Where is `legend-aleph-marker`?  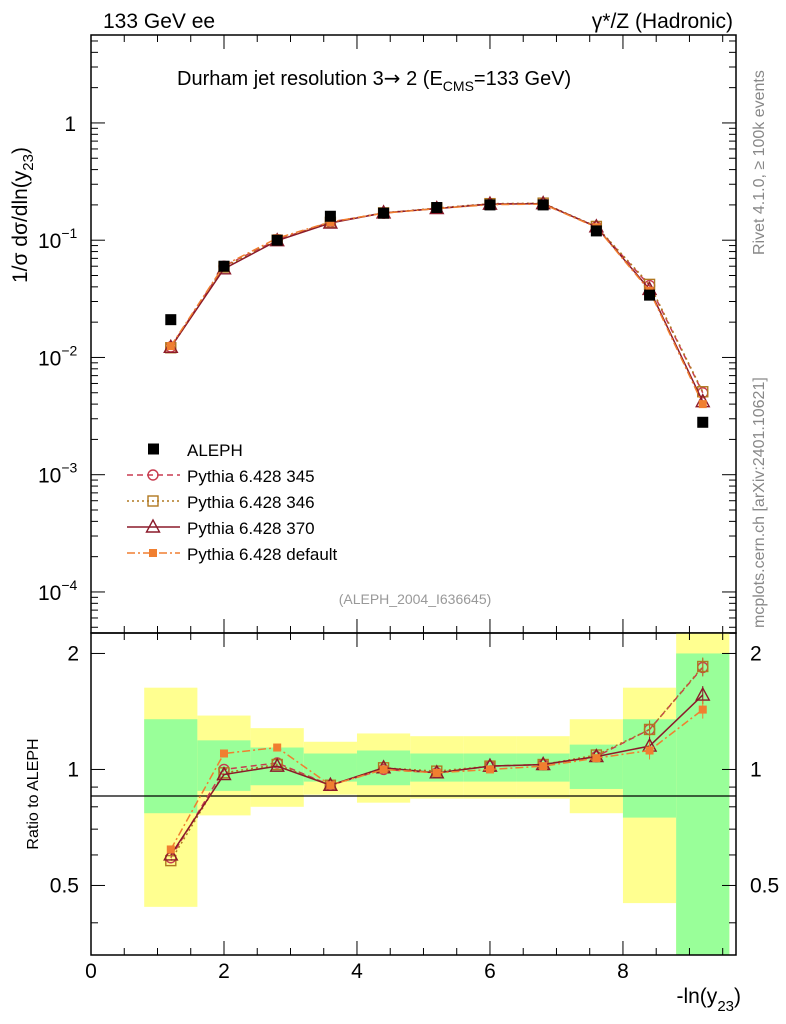
legend-aleph-marker is located at coordinates (153, 449).